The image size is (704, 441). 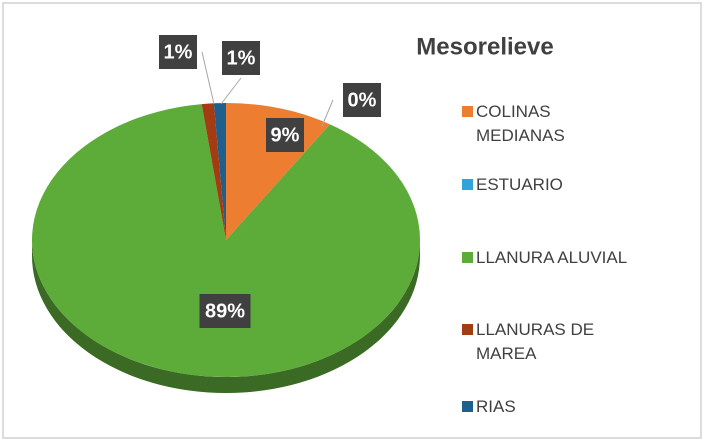 What do you see at coordinates (535, 341) in the screenshot?
I see `legend-label: LLANURAS DE MAREA` at bounding box center [535, 341].